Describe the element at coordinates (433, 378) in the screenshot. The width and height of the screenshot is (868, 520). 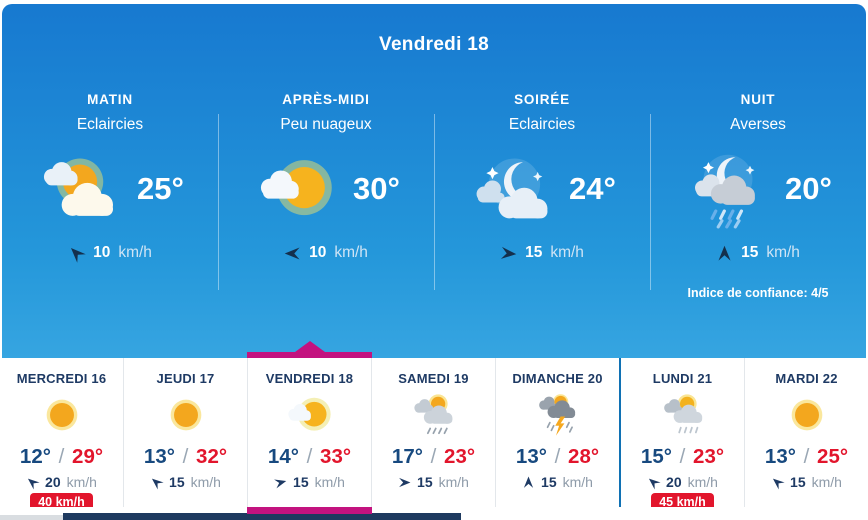
I see `day-name: SAMEDI 19` at that location.